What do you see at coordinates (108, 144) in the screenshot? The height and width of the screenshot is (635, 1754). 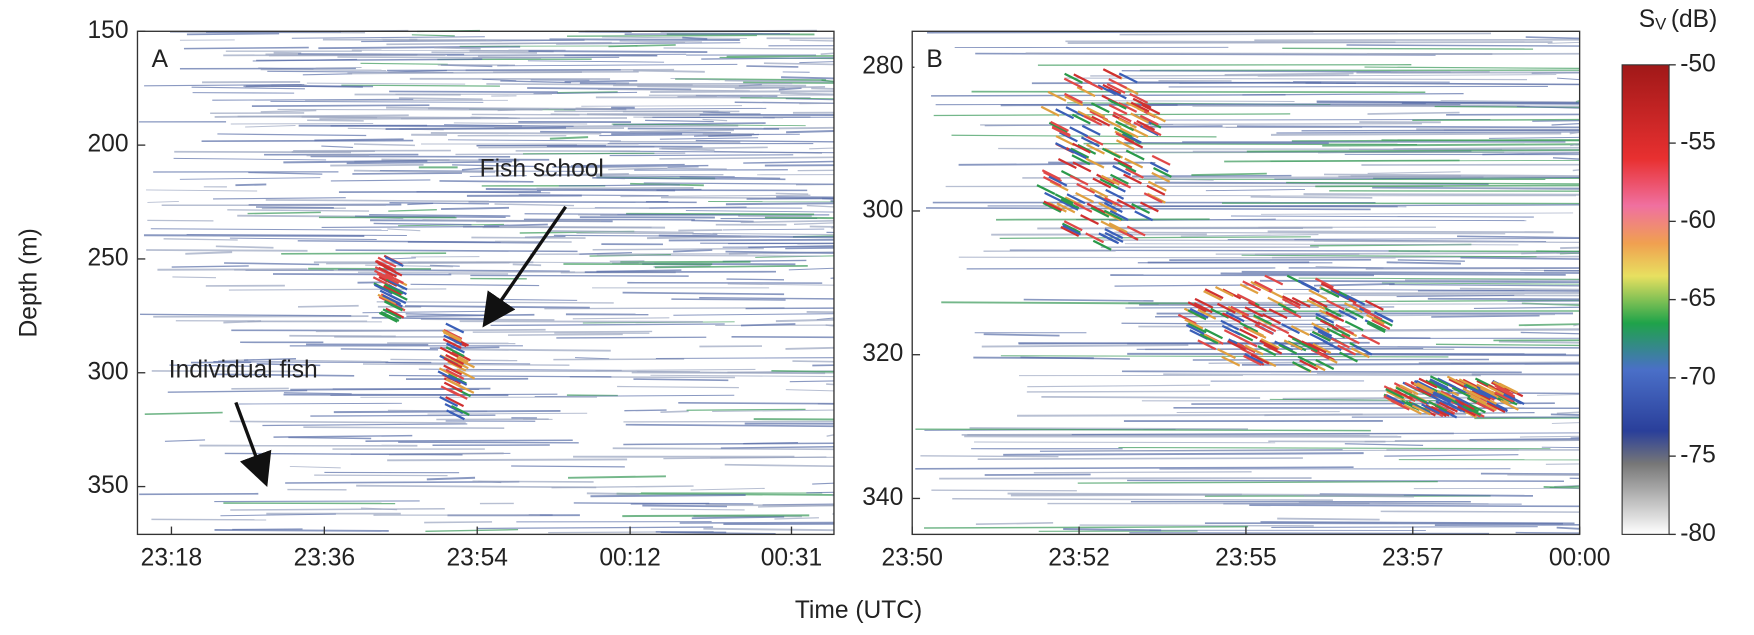 I see `y-tick-label: 200` at bounding box center [108, 144].